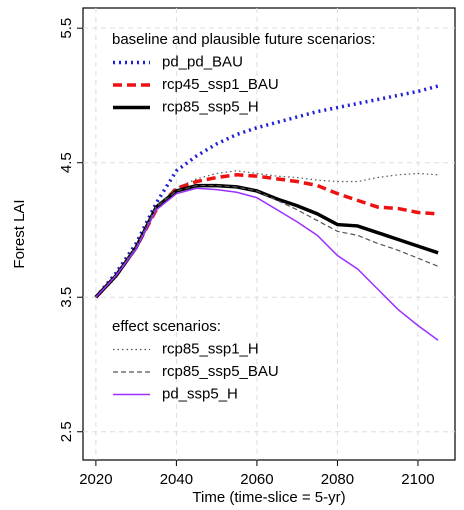 This screenshot has height=510, width=464. I want to click on legend-label: rcp85_ssp5_BAU, so click(220, 371).